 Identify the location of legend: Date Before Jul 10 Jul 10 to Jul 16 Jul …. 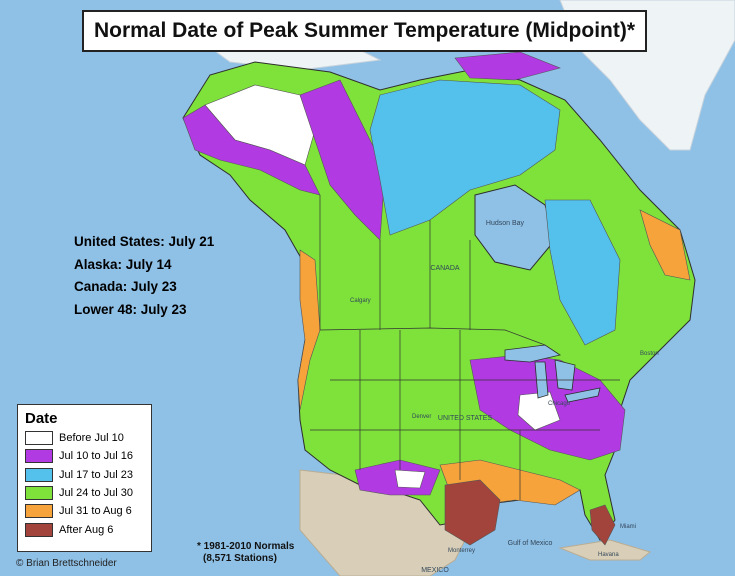
(84, 478).